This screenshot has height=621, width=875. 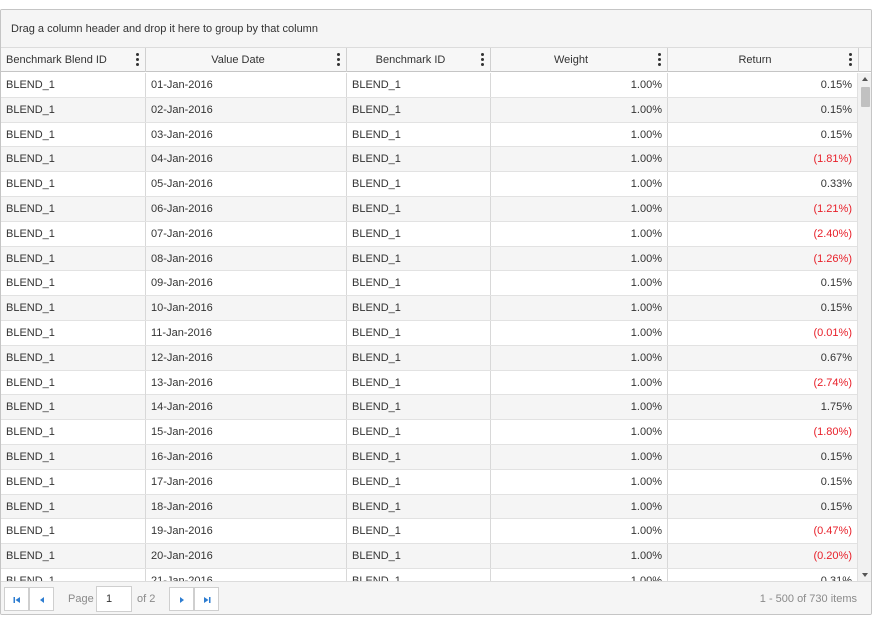 I want to click on page-number-input, so click(x=114, y=599).